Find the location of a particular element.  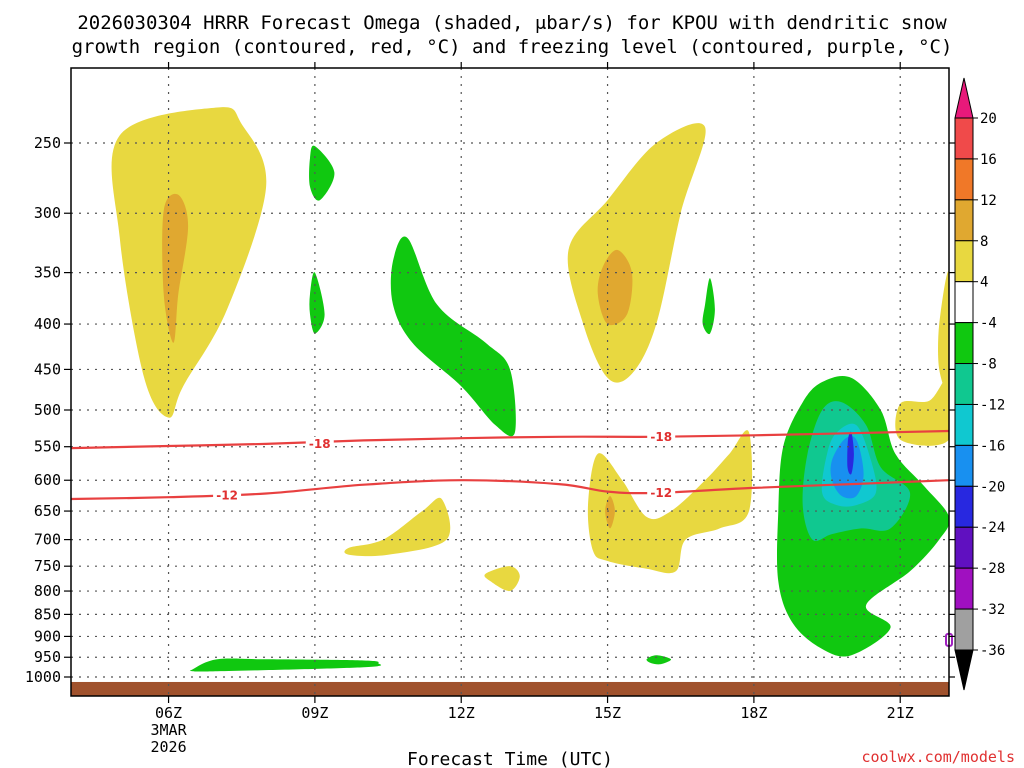

colorbar-label-9: -20 is located at coordinates (992, 487).